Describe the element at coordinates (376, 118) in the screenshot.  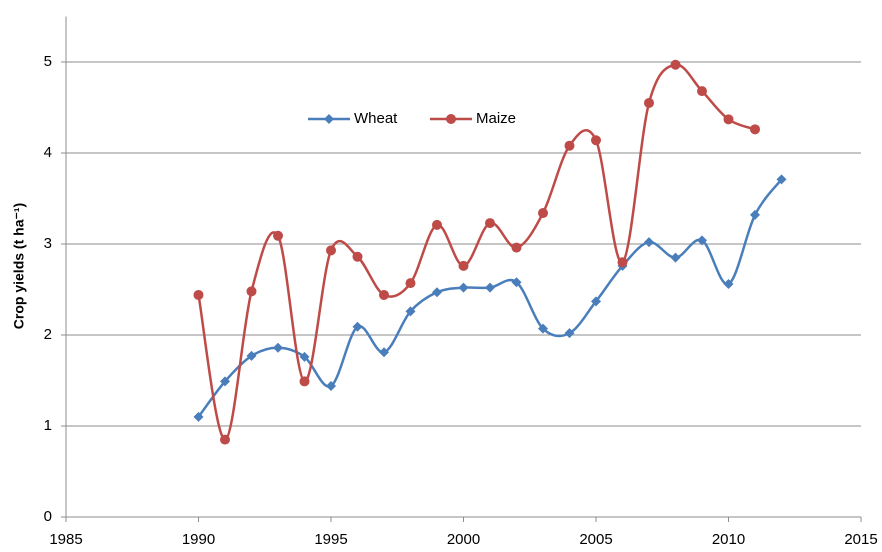
I see `legend-label: Wheat` at that location.